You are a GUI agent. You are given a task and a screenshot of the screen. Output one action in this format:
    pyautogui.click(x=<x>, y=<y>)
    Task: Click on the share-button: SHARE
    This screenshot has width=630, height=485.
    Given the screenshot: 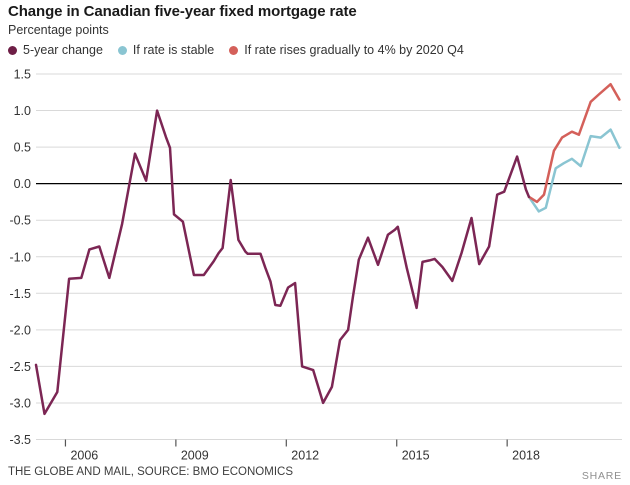 What is the action you would take?
    pyautogui.click(x=601, y=476)
    